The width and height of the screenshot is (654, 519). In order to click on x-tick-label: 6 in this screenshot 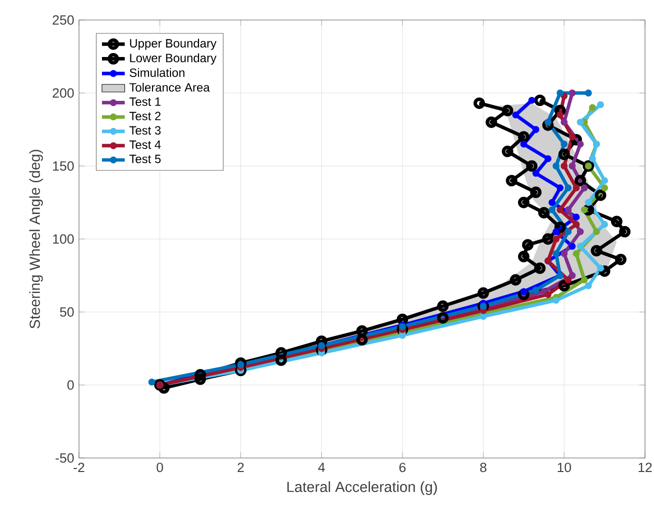, I will do `click(402, 467)`.